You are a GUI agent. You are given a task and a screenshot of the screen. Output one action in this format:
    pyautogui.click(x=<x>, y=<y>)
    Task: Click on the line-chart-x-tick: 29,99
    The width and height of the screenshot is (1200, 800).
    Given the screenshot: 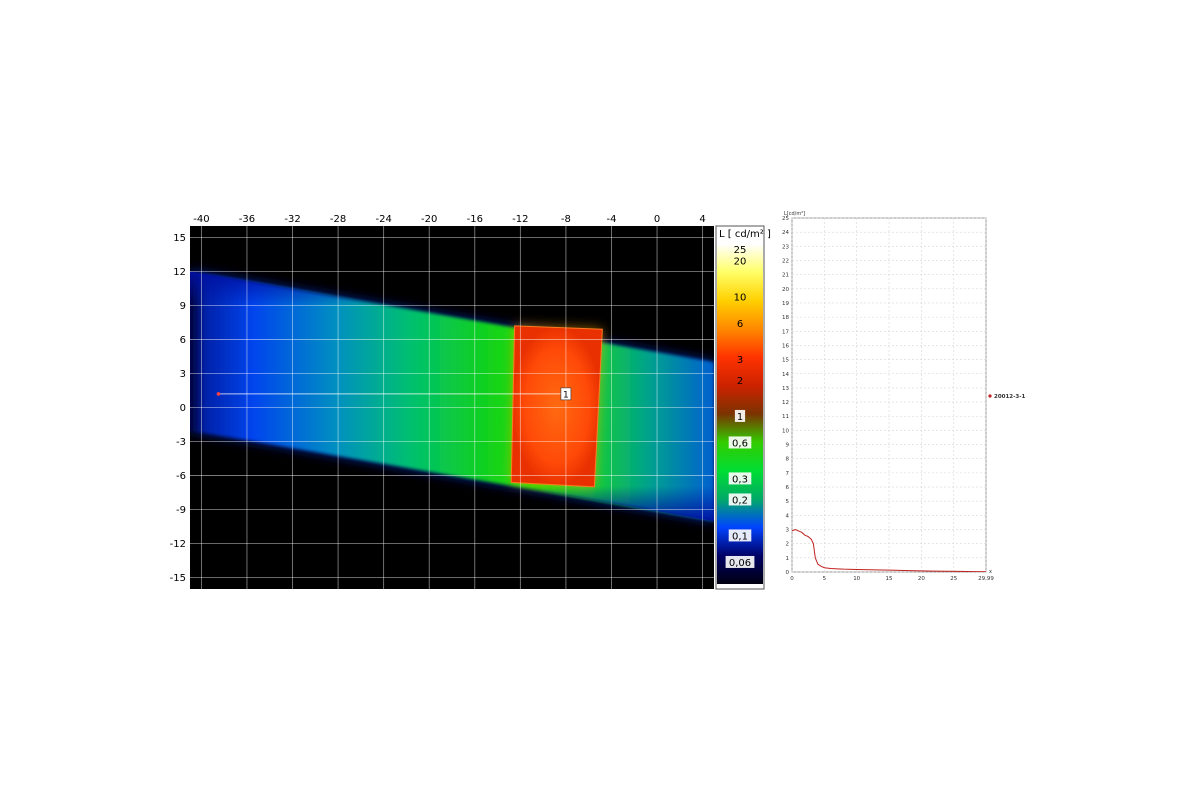 What is the action you would take?
    pyautogui.click(x=986, y=579)
    